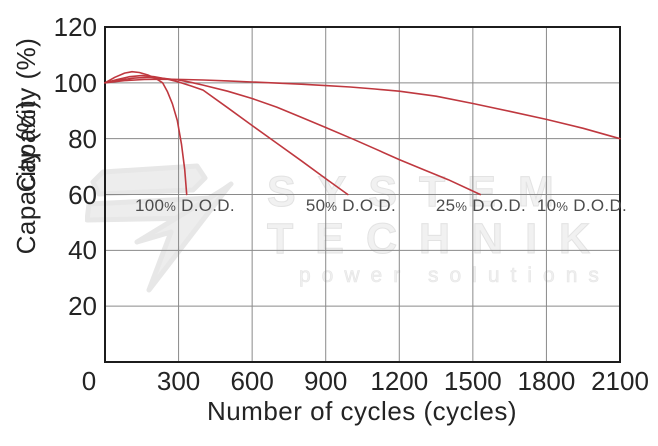 This screenshot has height=446, width=658. Describe the element at coordinates (159, 228) in the screenshot. I see `watermark-flash-logo-icon` at that location.